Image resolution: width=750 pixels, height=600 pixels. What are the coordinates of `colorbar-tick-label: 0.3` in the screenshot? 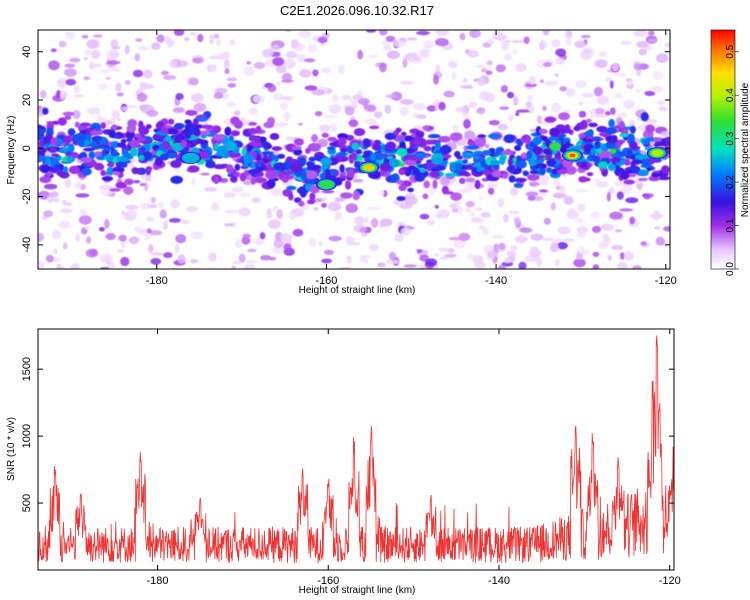 It's located at (730, 138).